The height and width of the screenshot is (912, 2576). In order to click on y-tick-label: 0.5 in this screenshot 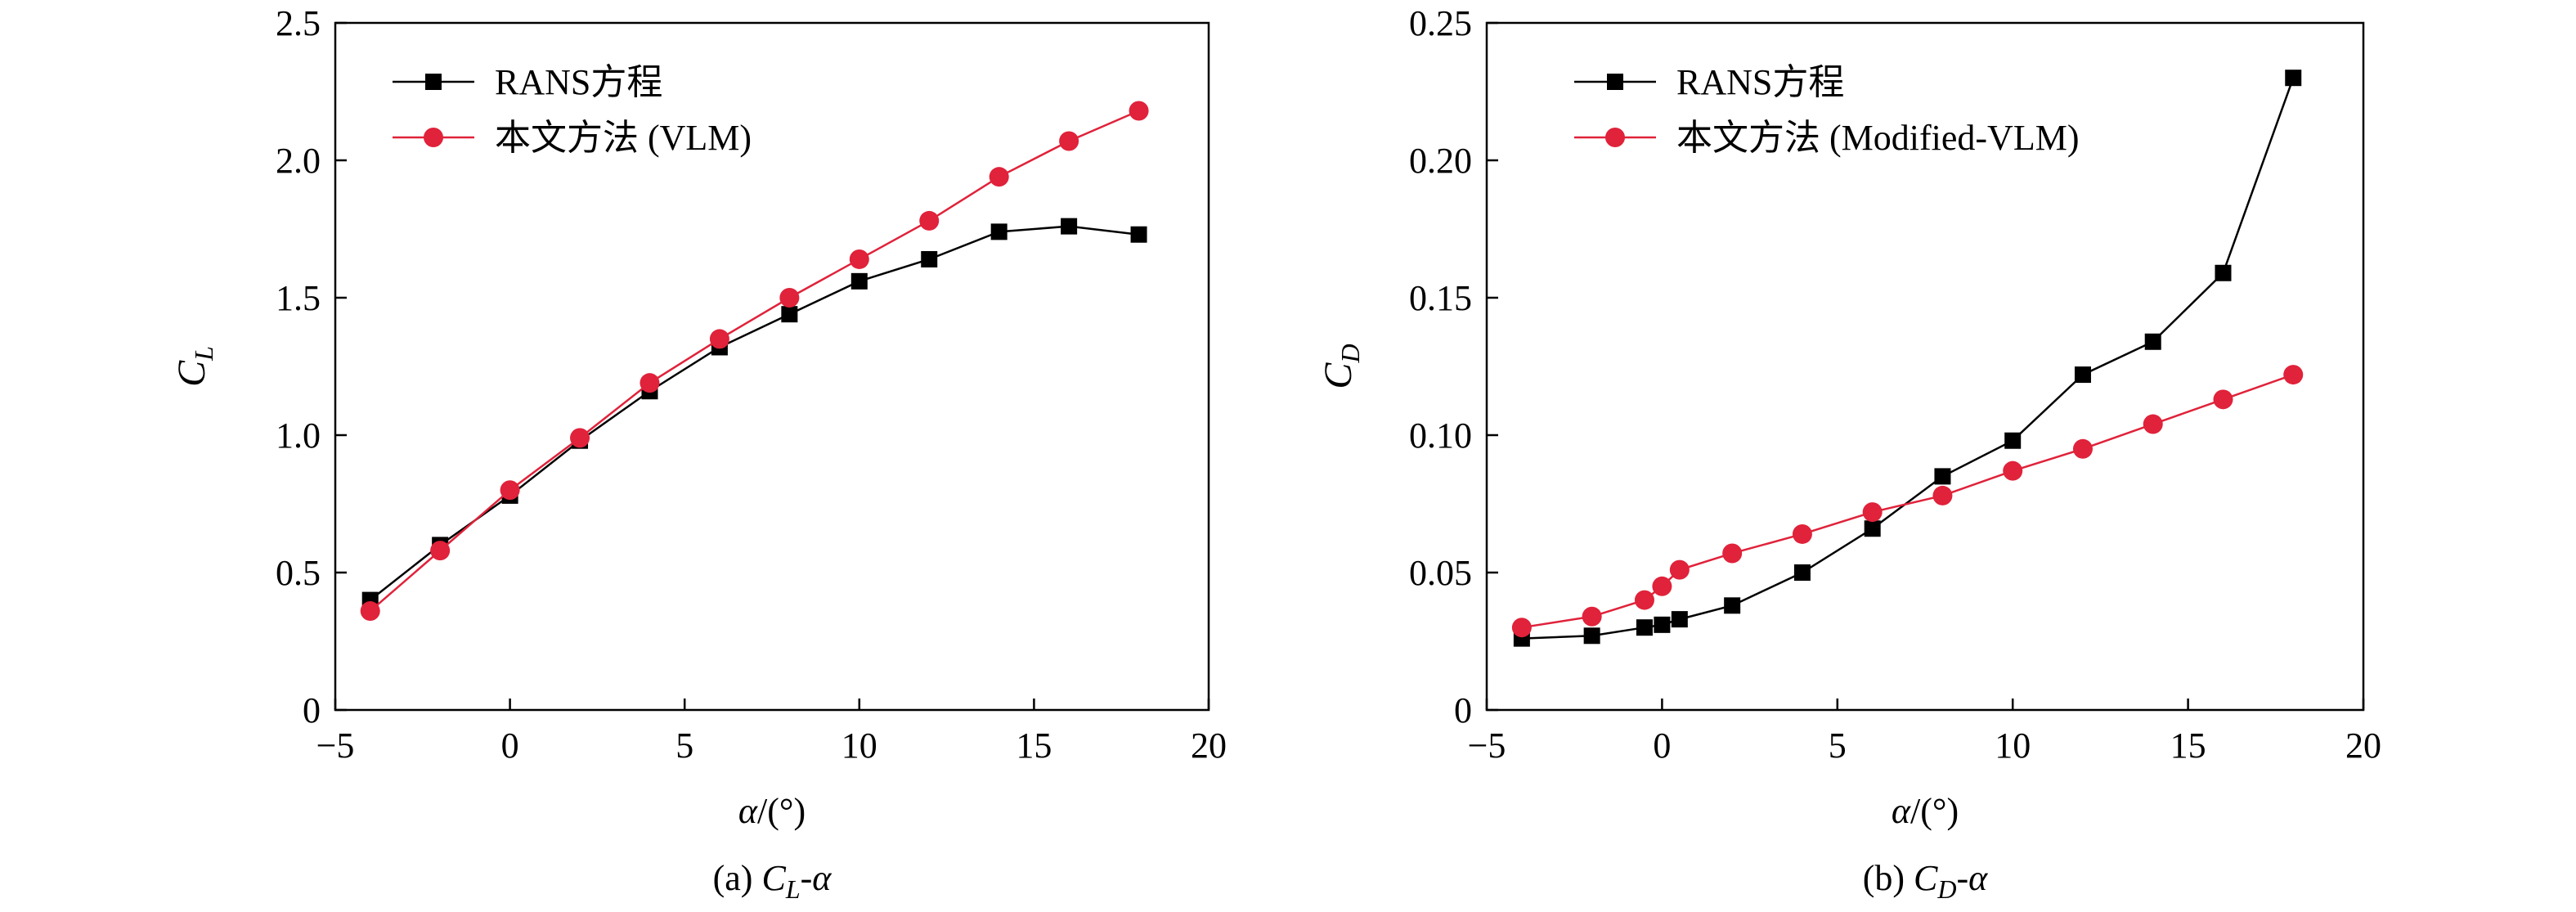, I will do `click(298, 573)`.